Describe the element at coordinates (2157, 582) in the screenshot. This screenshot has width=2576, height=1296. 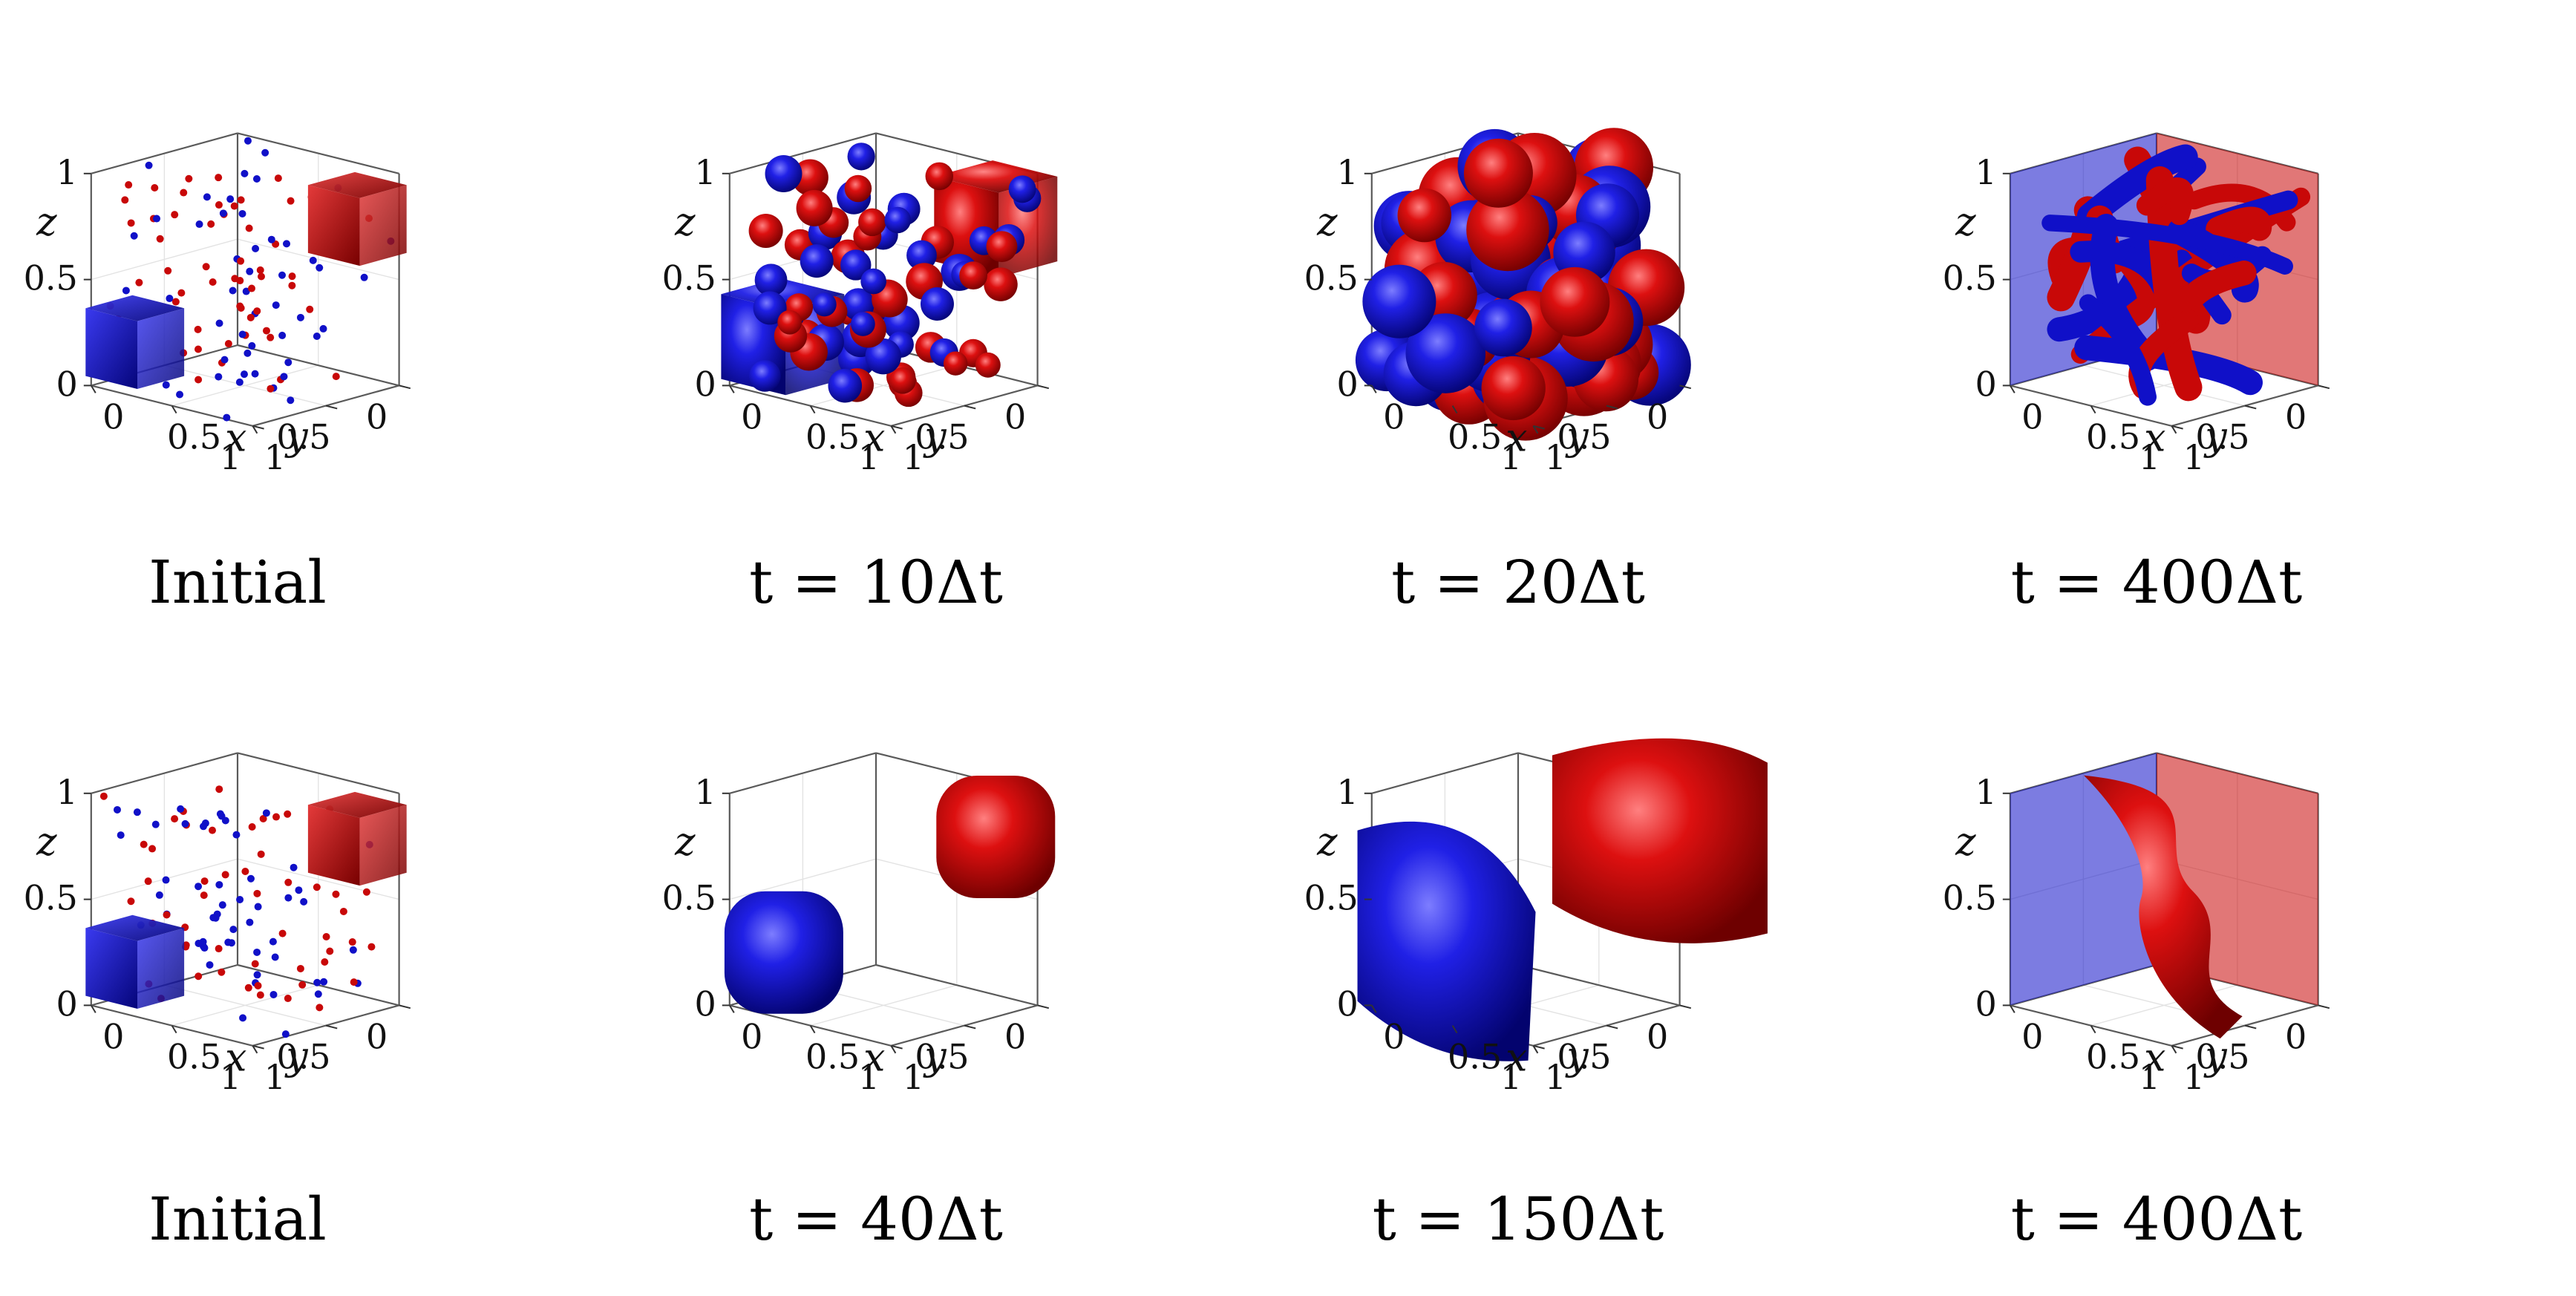
I see `panel-caption: t = 400Δt` at that location.